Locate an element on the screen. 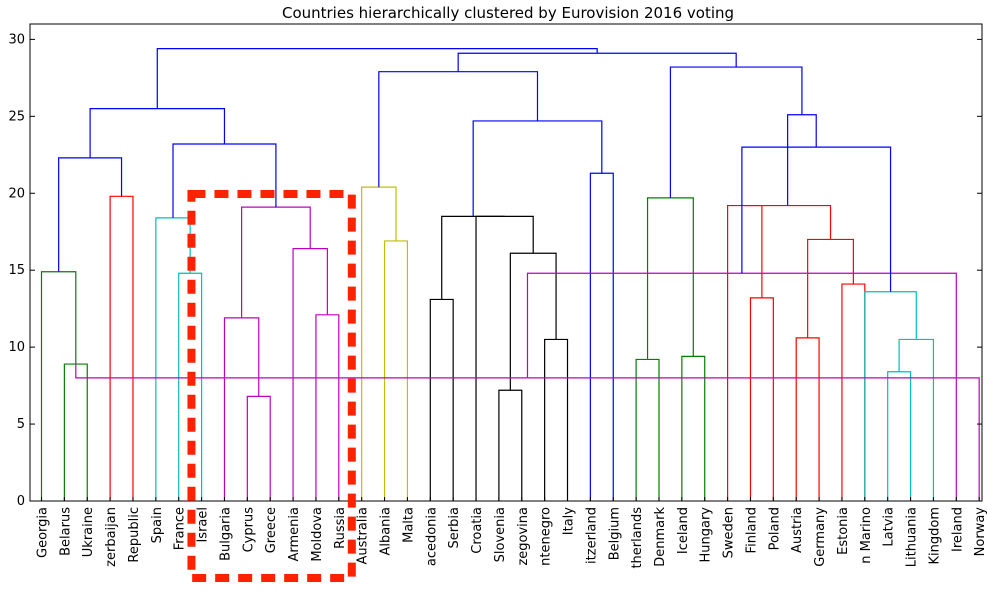  leaf-label: Australia is located at coordinates (363, 536).